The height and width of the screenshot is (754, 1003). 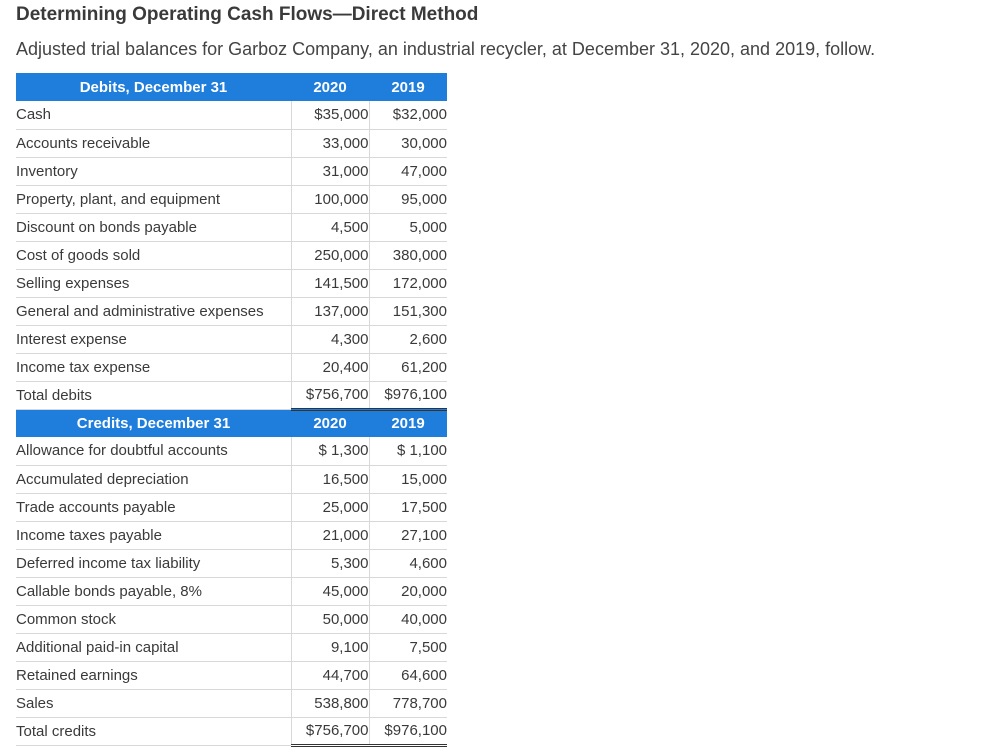 I want to click on row-label: Deferred income tax liability, so click(x=154, y=563).